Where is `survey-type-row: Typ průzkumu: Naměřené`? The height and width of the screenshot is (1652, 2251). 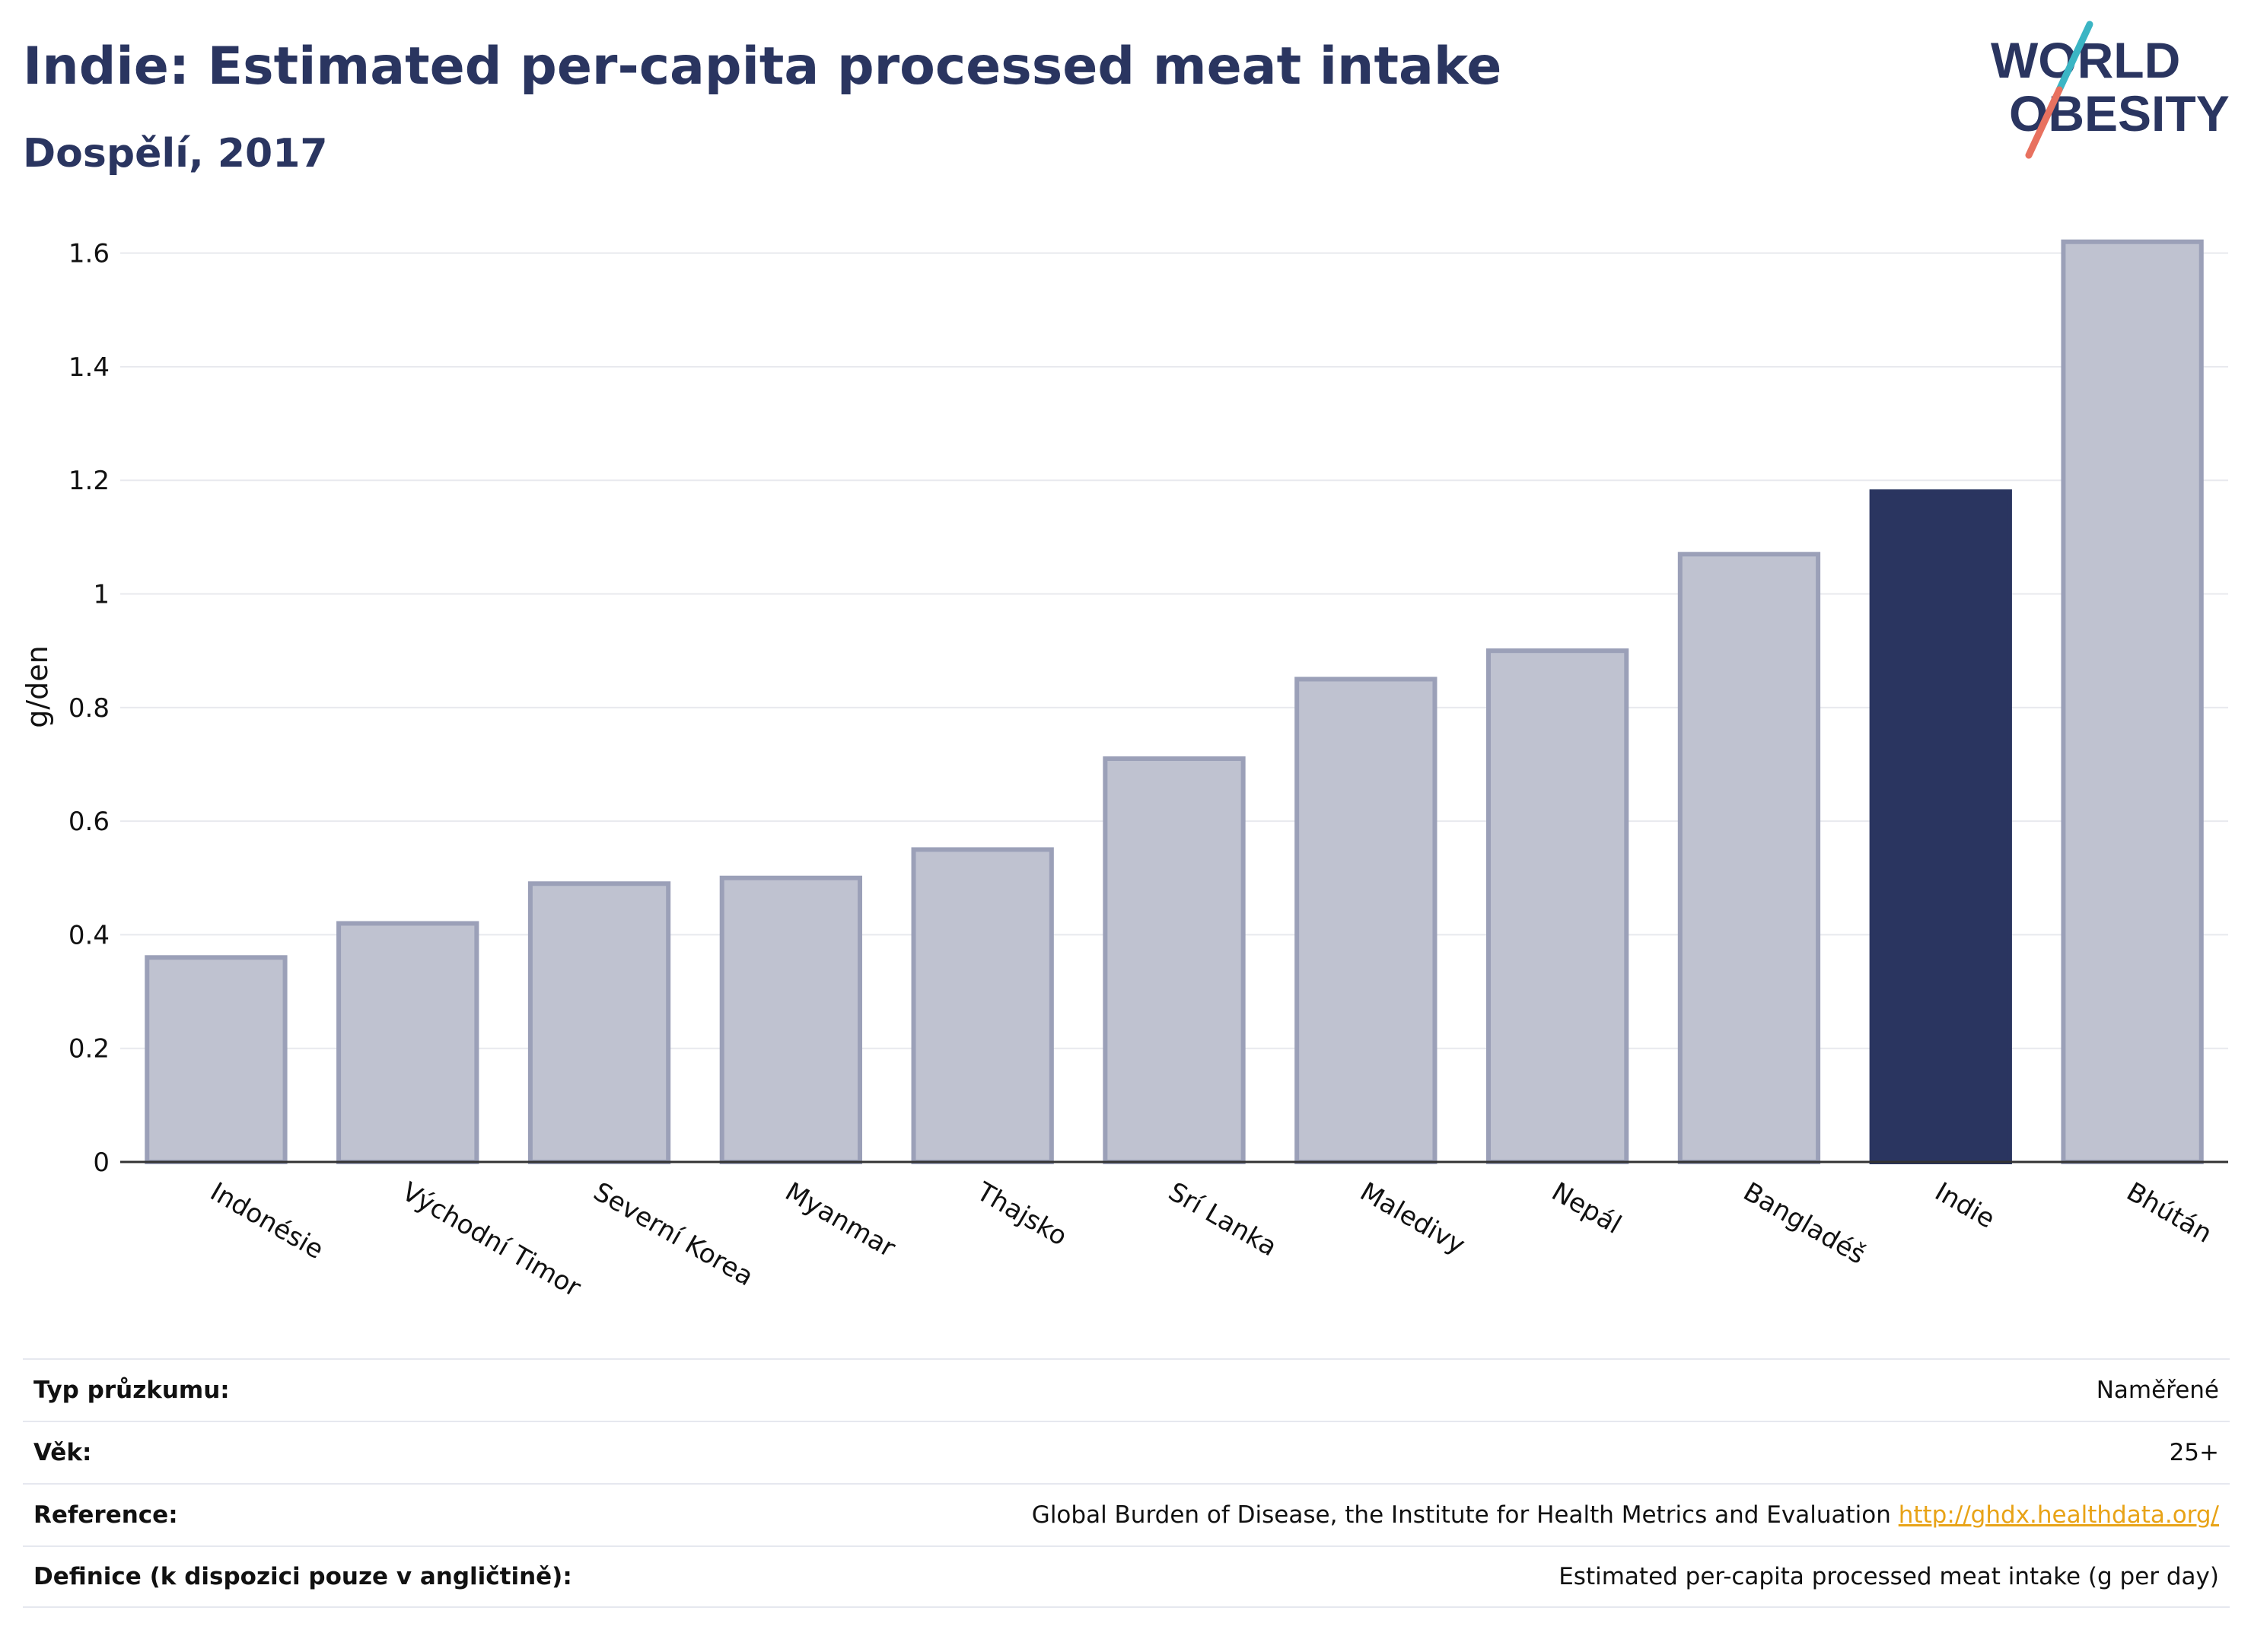
survey-type-row: Typ průzkumu: Naměřené is located at coordinates (1126, 1389).